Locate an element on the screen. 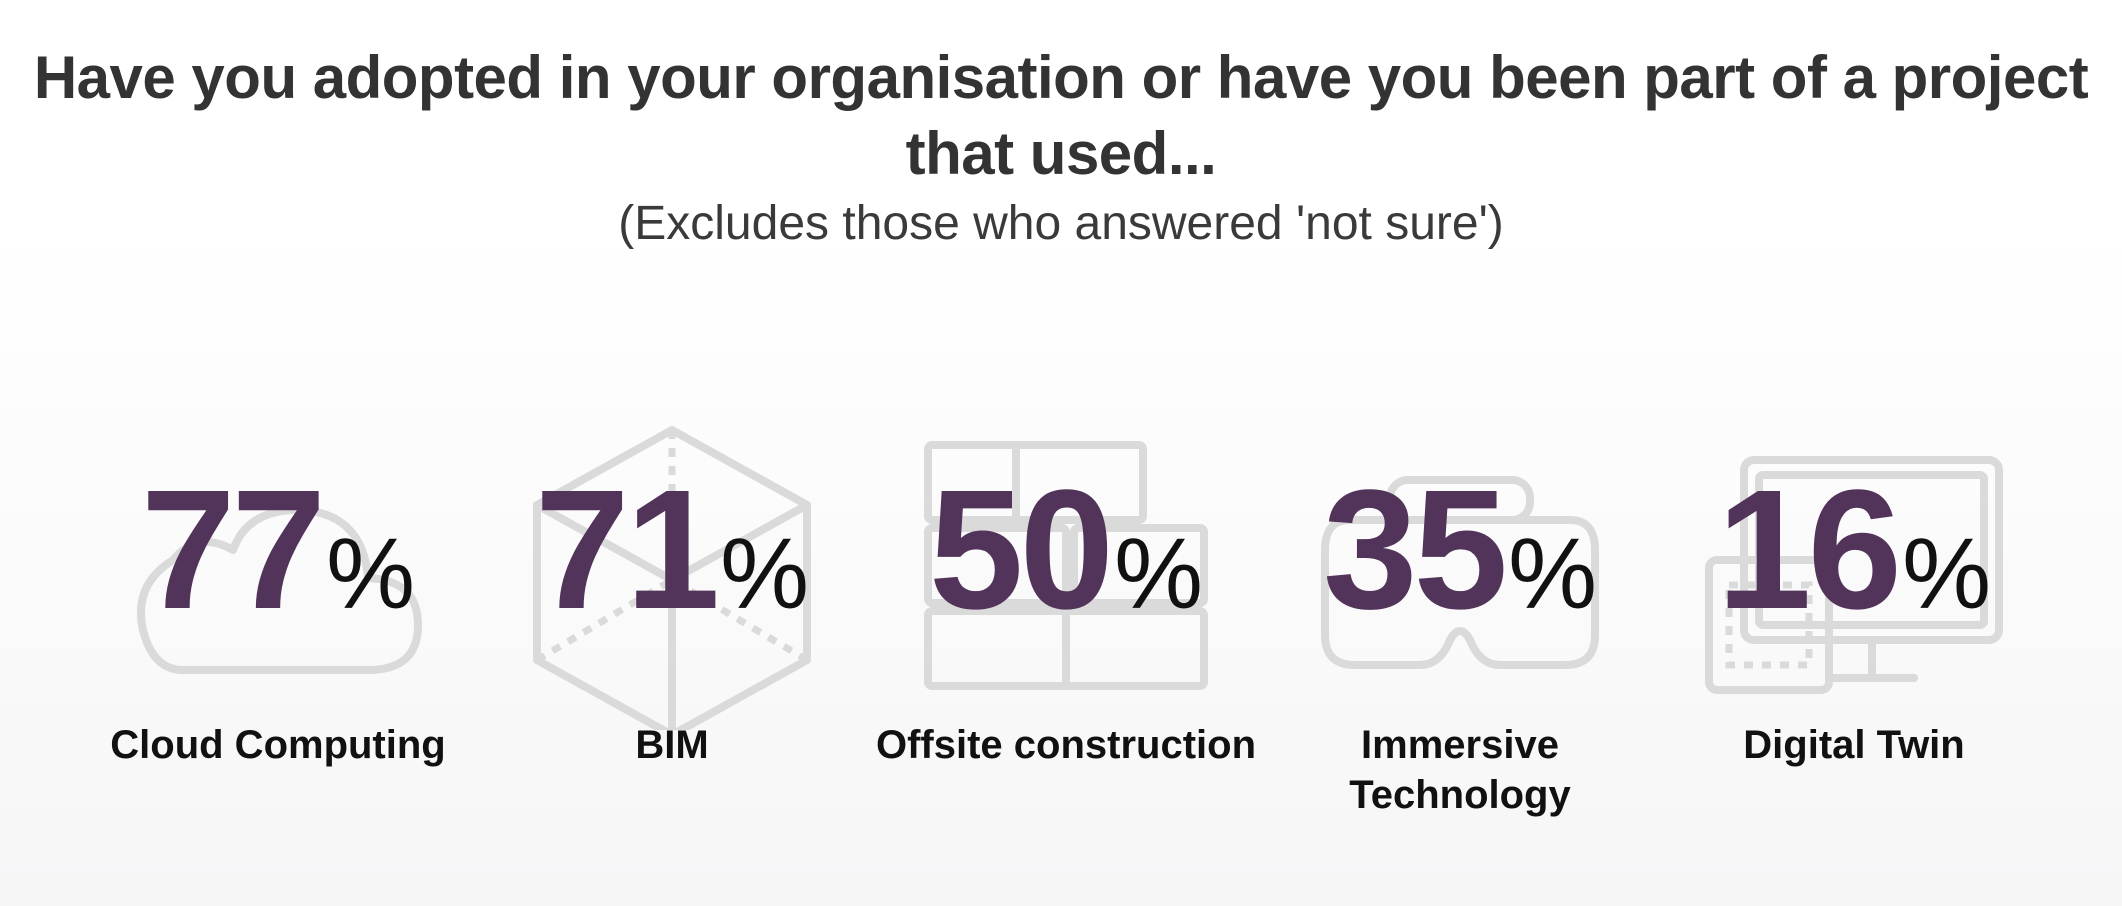 The image size is (2122, 906). stat-digital-twin: 16% Digital Twin is located at coordinates (1854, 620).